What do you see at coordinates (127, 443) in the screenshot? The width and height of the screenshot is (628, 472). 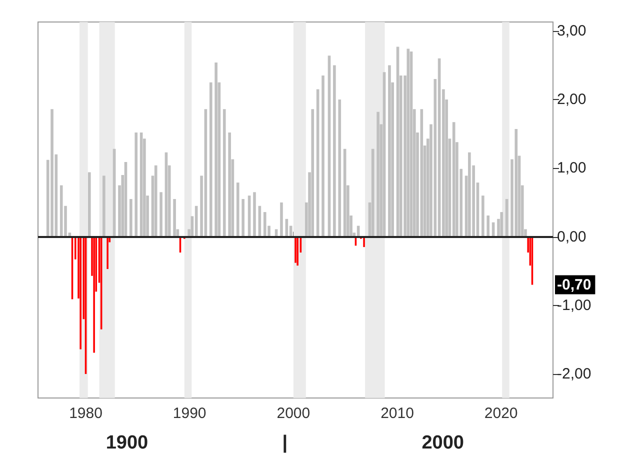 I see `text: 1900` at bounding box center [127, 443].